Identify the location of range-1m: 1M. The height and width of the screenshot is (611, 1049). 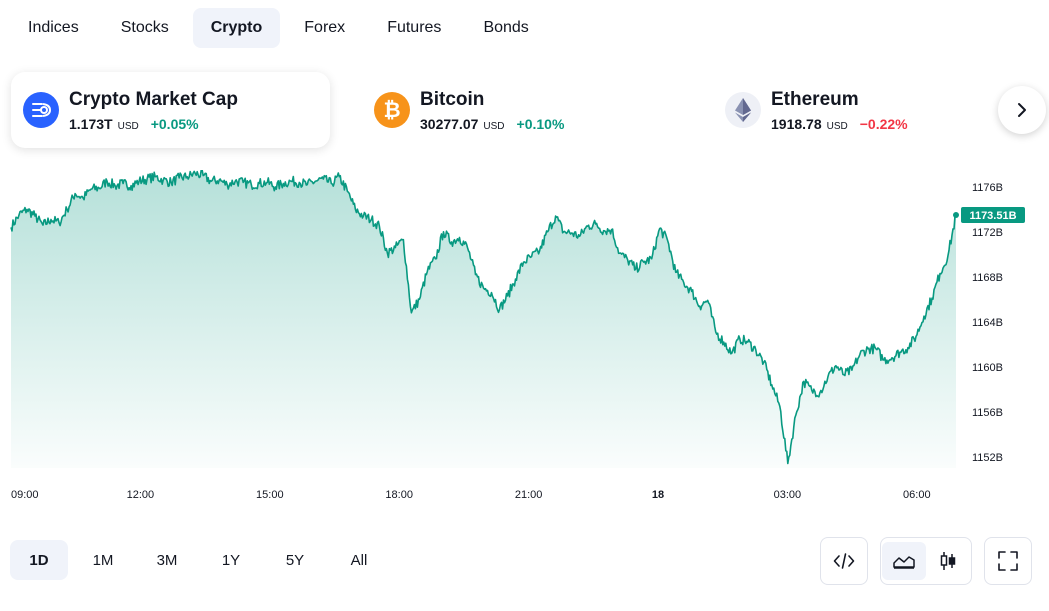
(103, 560).